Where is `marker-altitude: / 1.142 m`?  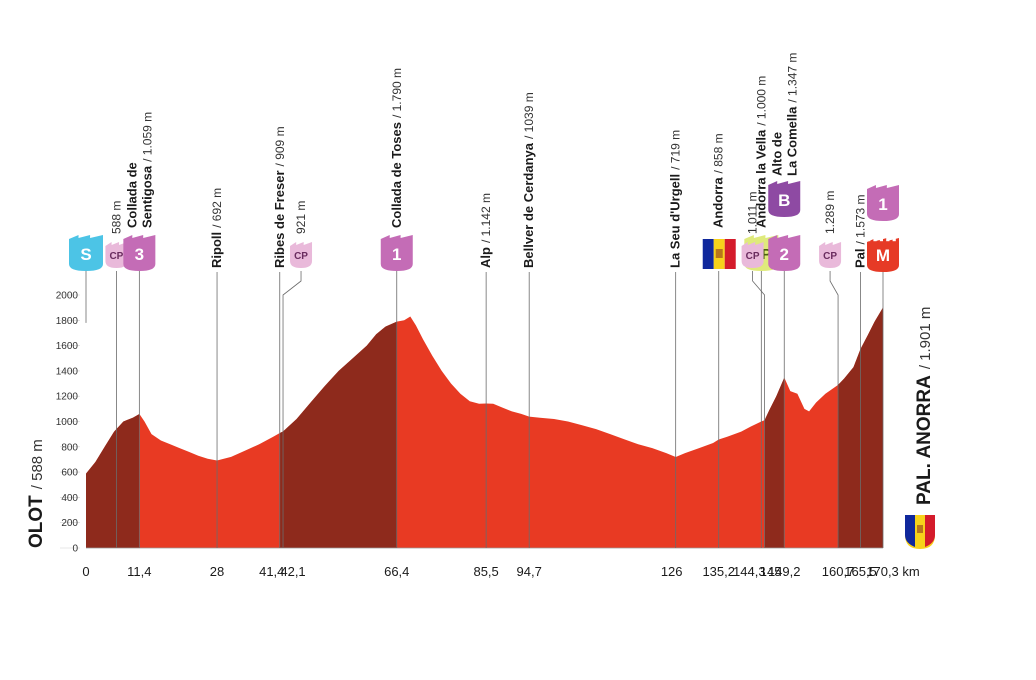
marker-altitude: / 1.142 m is located at coordinates (486, 218).